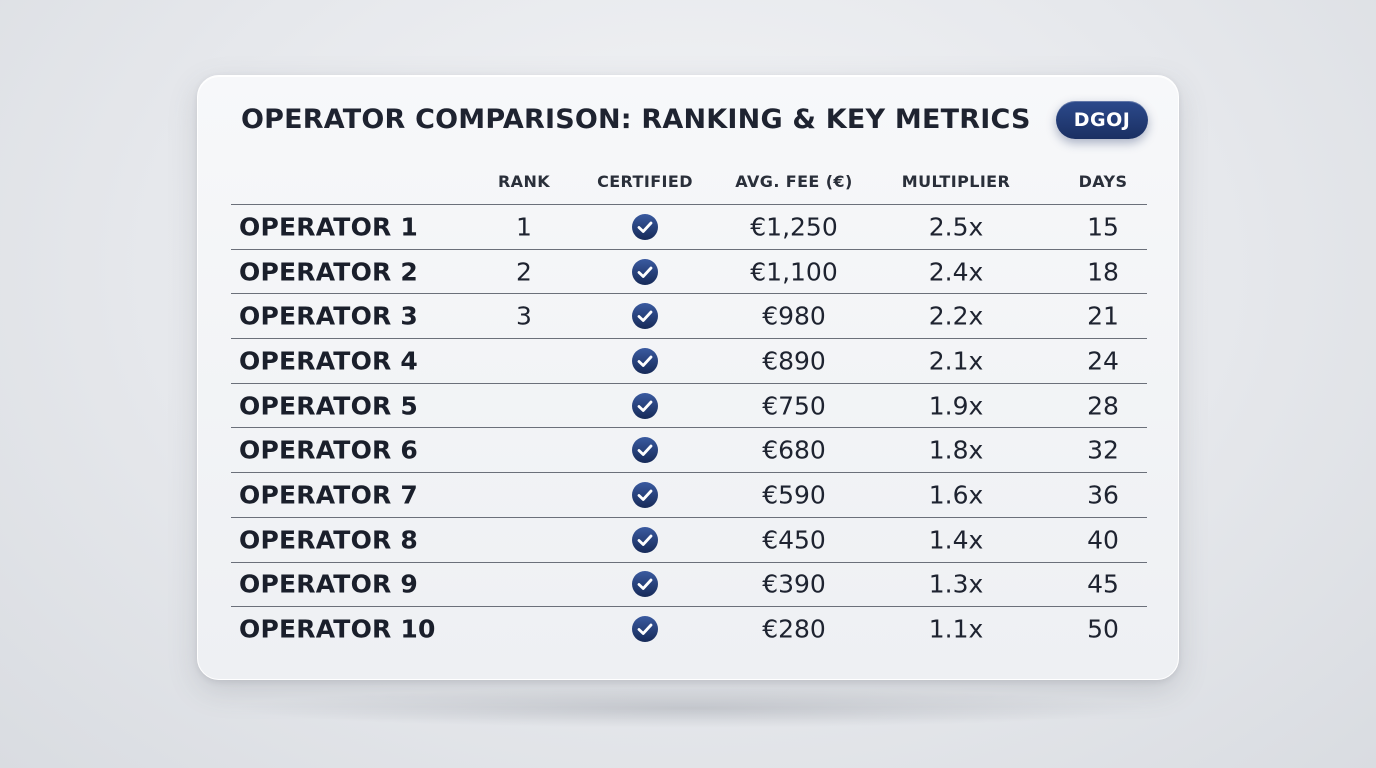 The image size is (1376, 768). What do you see at coordinates (328, 361) in the screenshot?
I see `operator-name: OPERATOR 4` at bounding box center [328, 361].